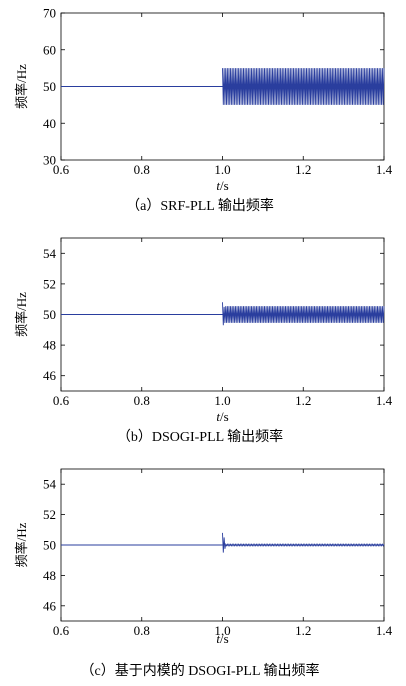 The width and height of the screenshot is (406, 686). What do you see at coordinates (49, 123) in the screenshot?
I see `y-tick-label: 40` at bounding box center [49, 123].